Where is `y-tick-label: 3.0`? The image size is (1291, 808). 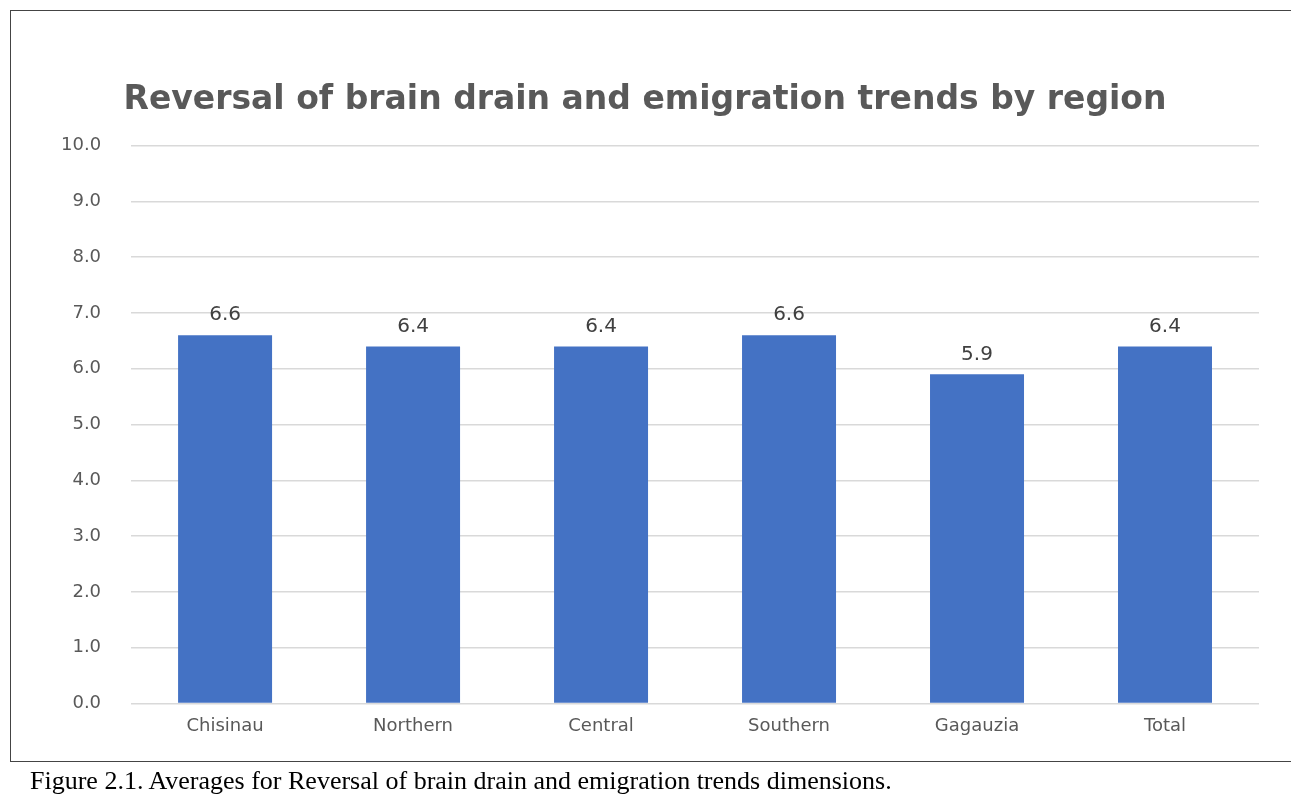 y-tick-label: 3.0 is located at coordinates (87, 534).